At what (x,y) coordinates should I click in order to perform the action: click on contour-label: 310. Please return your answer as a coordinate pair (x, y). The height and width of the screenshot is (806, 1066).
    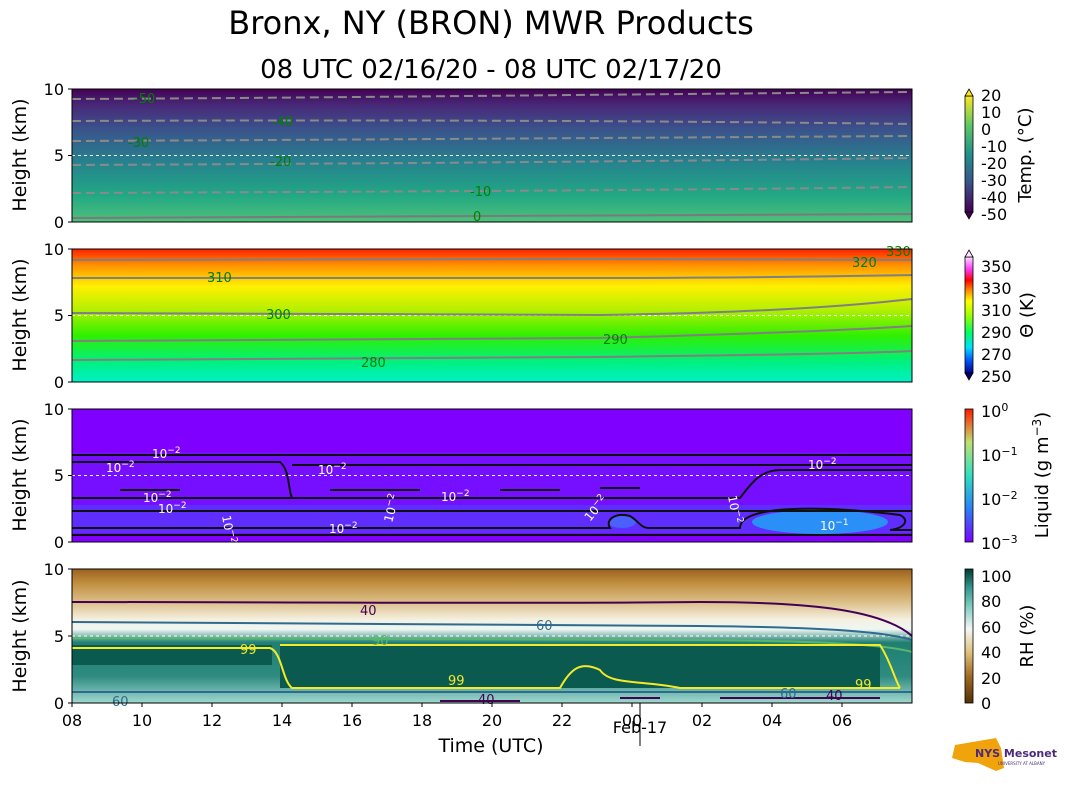
    Looking at the image, I should click on (219, 278).